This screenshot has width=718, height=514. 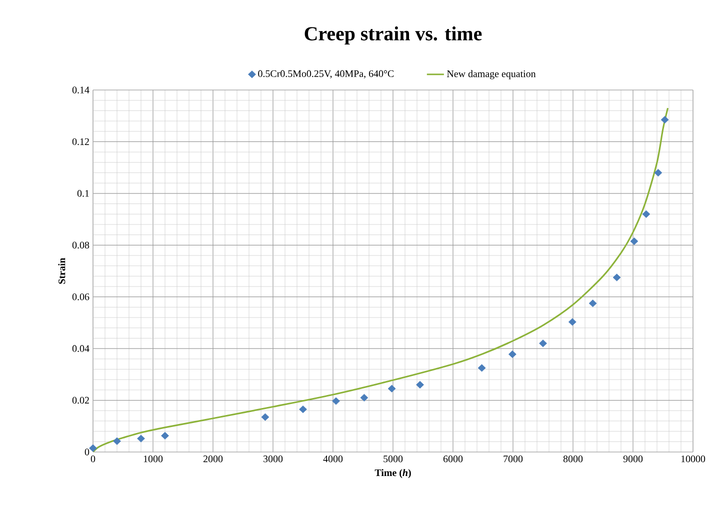 What do you see at coordinates (573, 459) in the screenshot?
I see `x-tick-label: 8000` at bounding box center [573, 459].